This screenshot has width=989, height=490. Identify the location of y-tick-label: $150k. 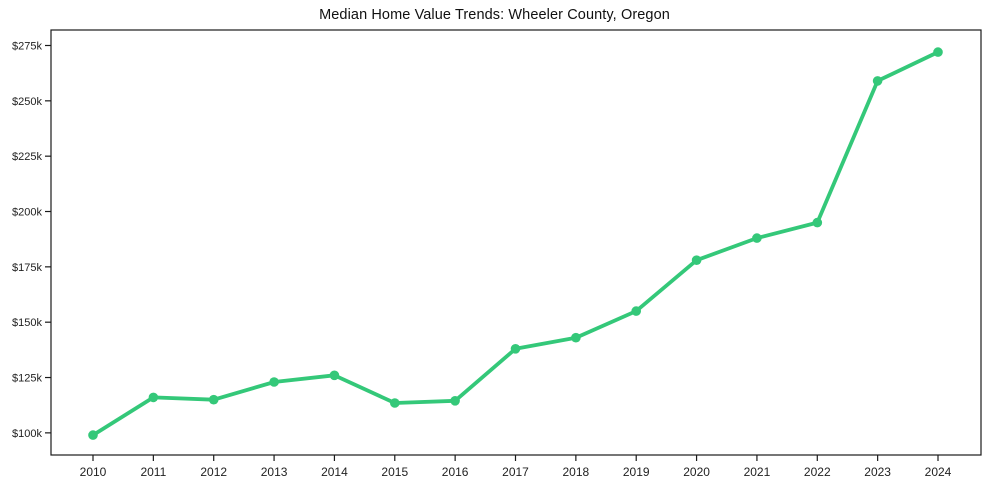
(27, 323).